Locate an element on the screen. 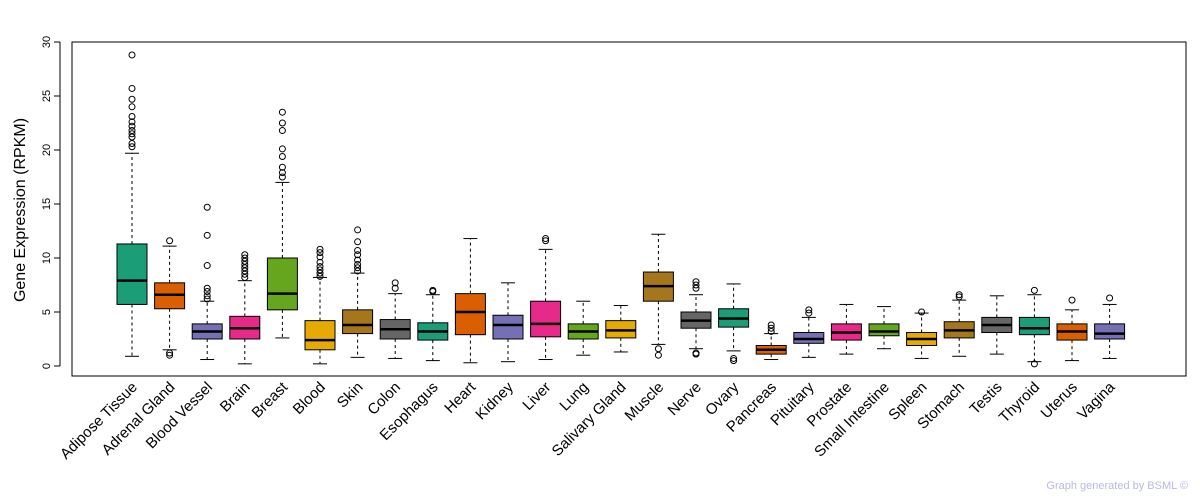 The width and height of the screenshot is (1200, 500). box-blood-vessel is located at coordinates (207, 282).